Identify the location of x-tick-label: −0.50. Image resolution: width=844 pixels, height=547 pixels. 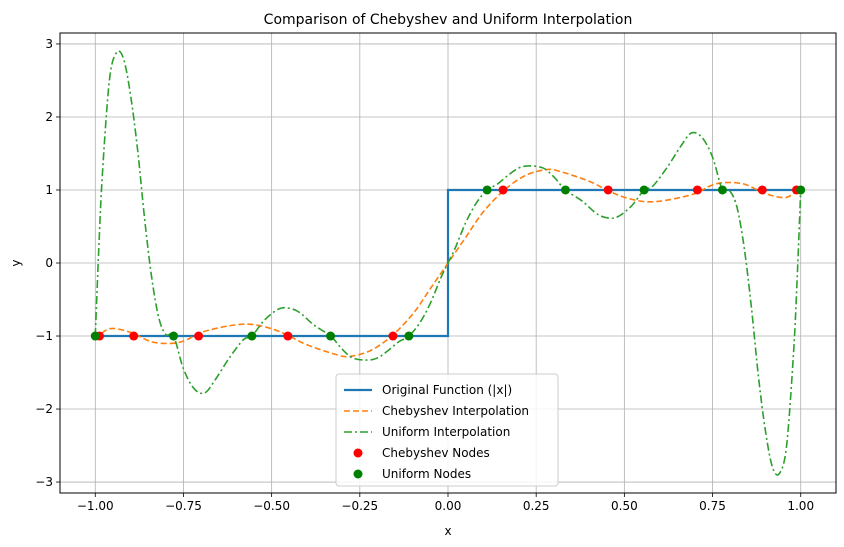
(271, 506).